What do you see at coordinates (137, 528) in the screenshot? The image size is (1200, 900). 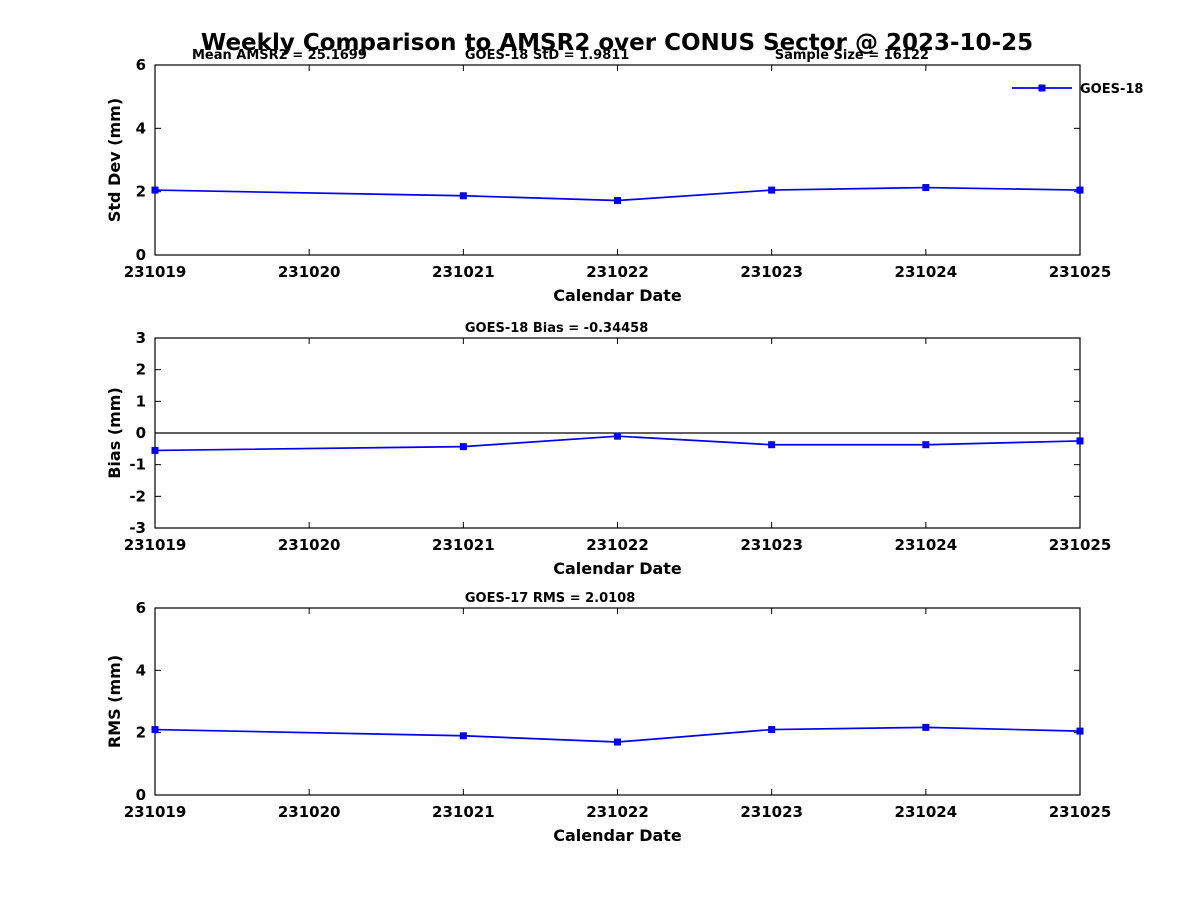 I see `y-tick-label: -3` at bounding box center [137, 528].